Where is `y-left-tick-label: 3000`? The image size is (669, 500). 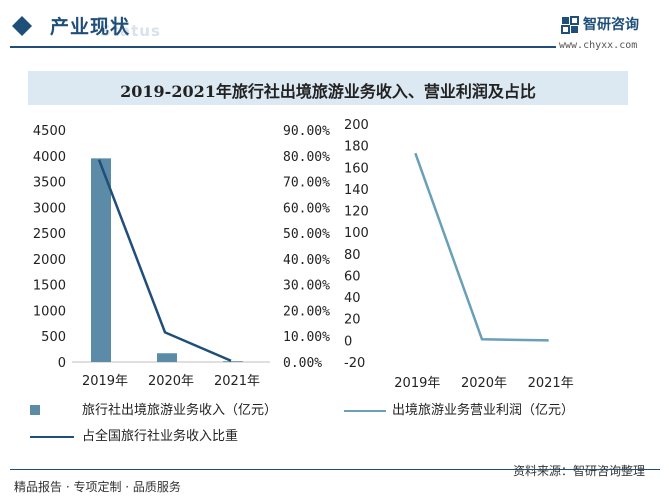
y-left-tick-label: 3000 is located at coordinates (49, 208).